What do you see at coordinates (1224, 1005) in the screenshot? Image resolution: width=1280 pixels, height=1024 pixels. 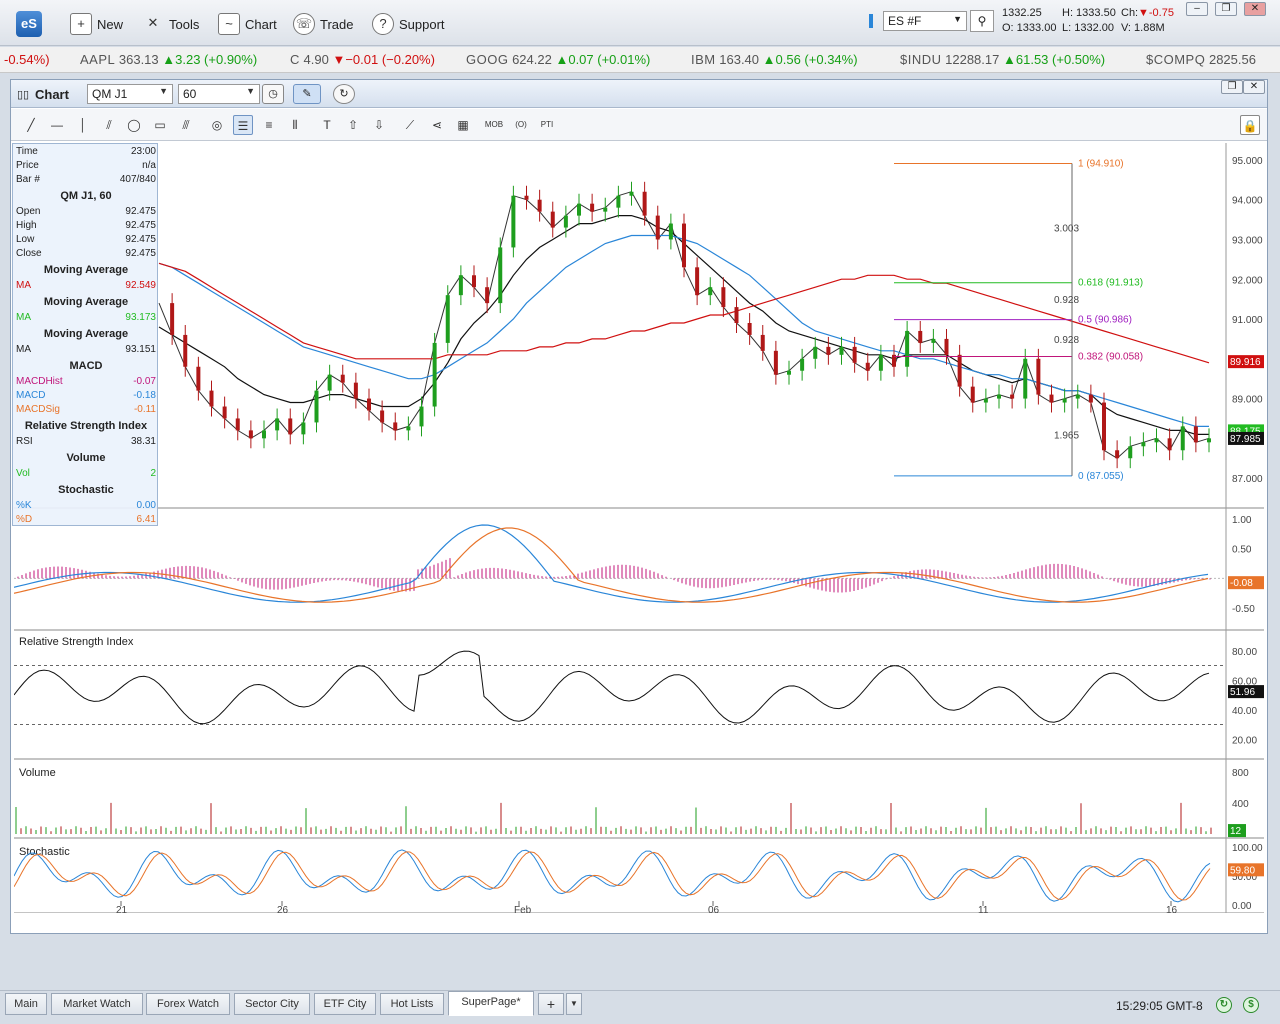 I see `connection-status-icon: ↻` at bounding box center [1224, 1005].